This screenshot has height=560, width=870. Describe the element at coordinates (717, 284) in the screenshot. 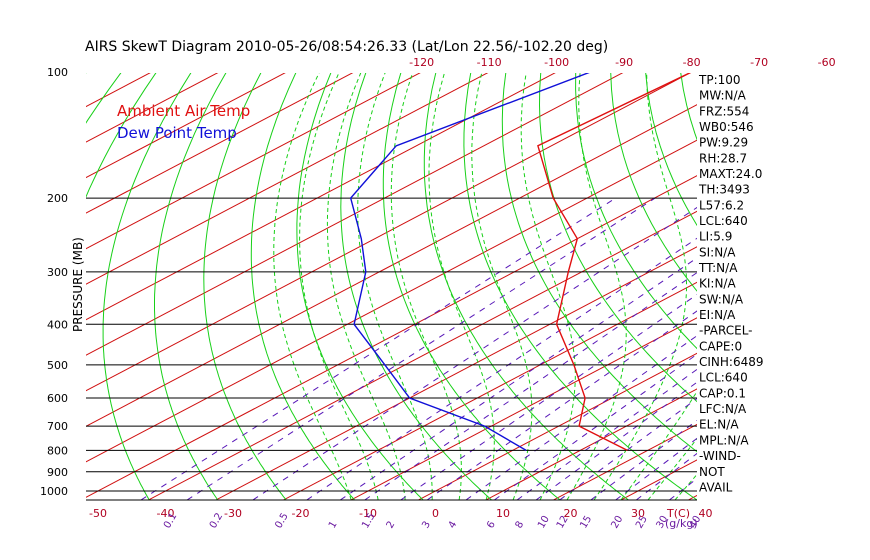

I see `index-label: KI:N/A` at that location.